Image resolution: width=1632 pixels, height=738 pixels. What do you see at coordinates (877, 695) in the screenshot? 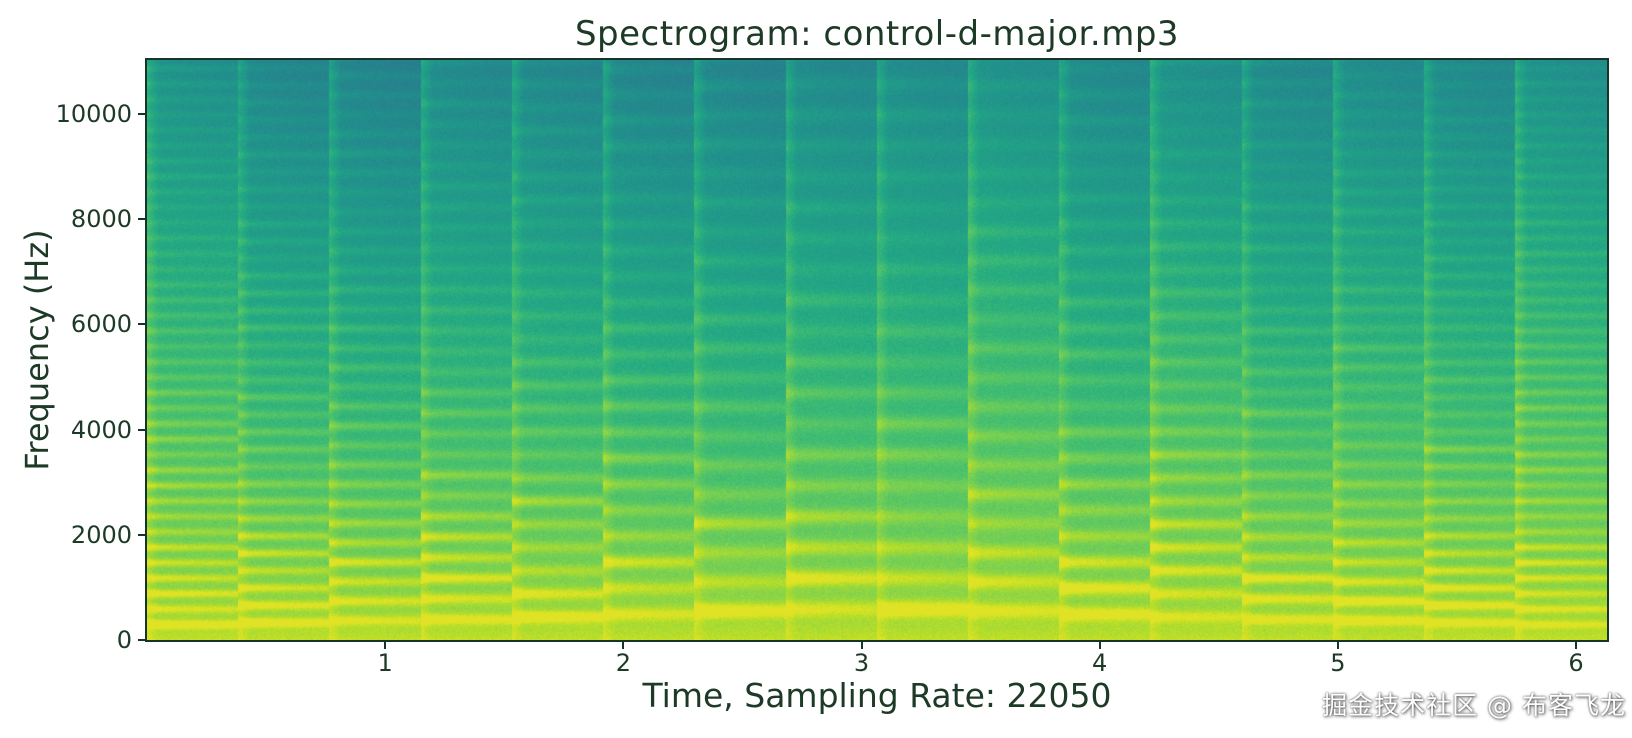
I see `x-axis-label: Time, Sampling Rate: 22050` at bounding box center [877, 695].